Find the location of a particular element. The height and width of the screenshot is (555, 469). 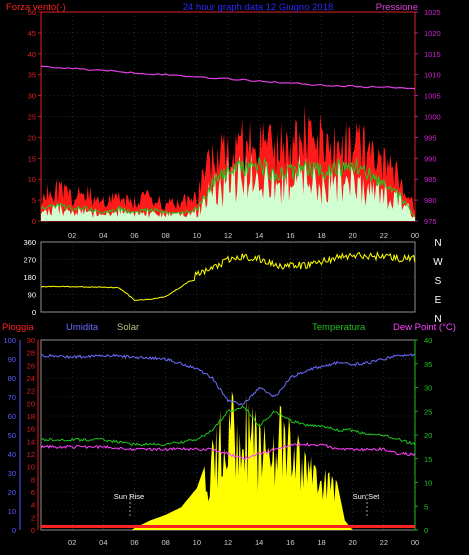

direction-tick-label: 180 is located at coordinates (29, 277).